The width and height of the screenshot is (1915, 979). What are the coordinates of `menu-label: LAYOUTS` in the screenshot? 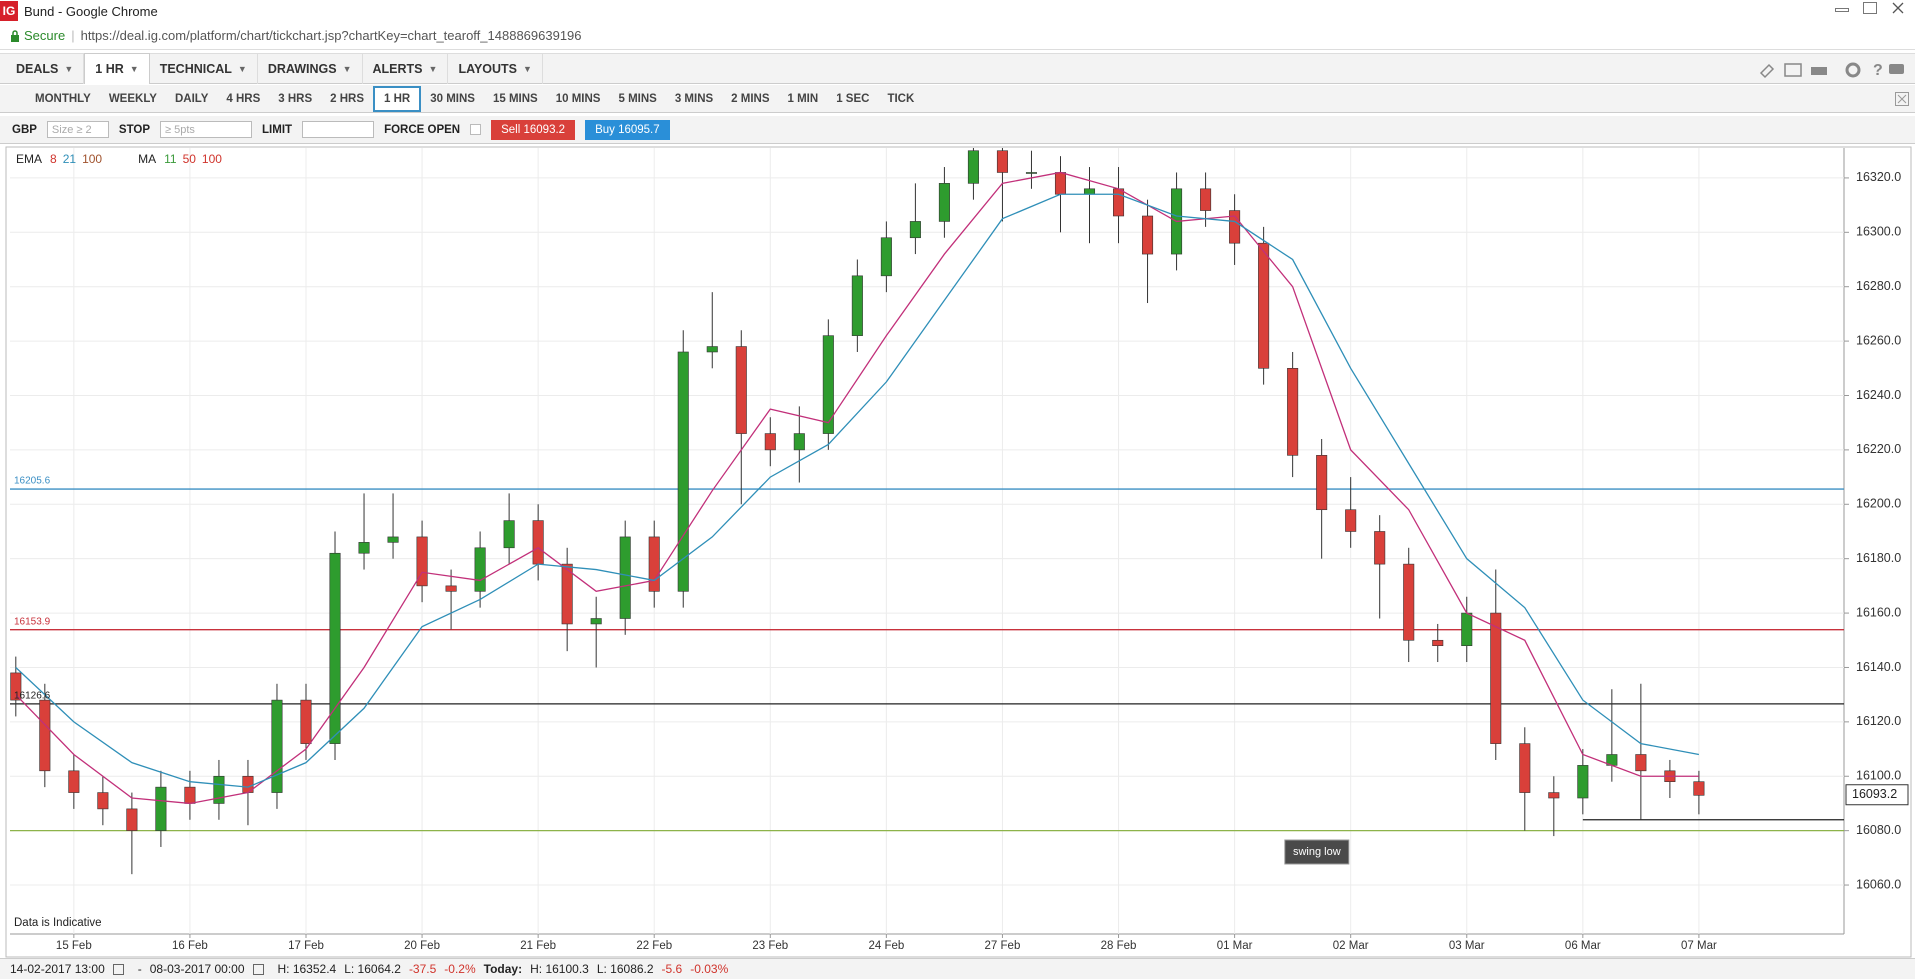 It's located at (488, 68).